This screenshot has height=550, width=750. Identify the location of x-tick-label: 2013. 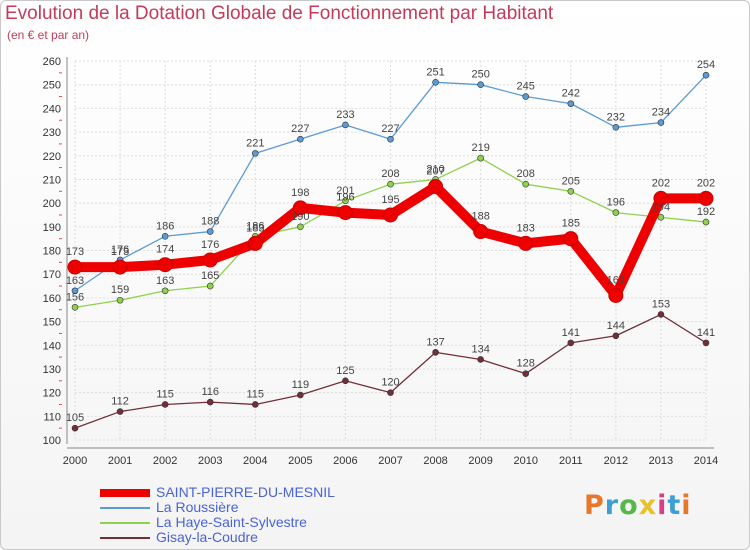
(661, 461).